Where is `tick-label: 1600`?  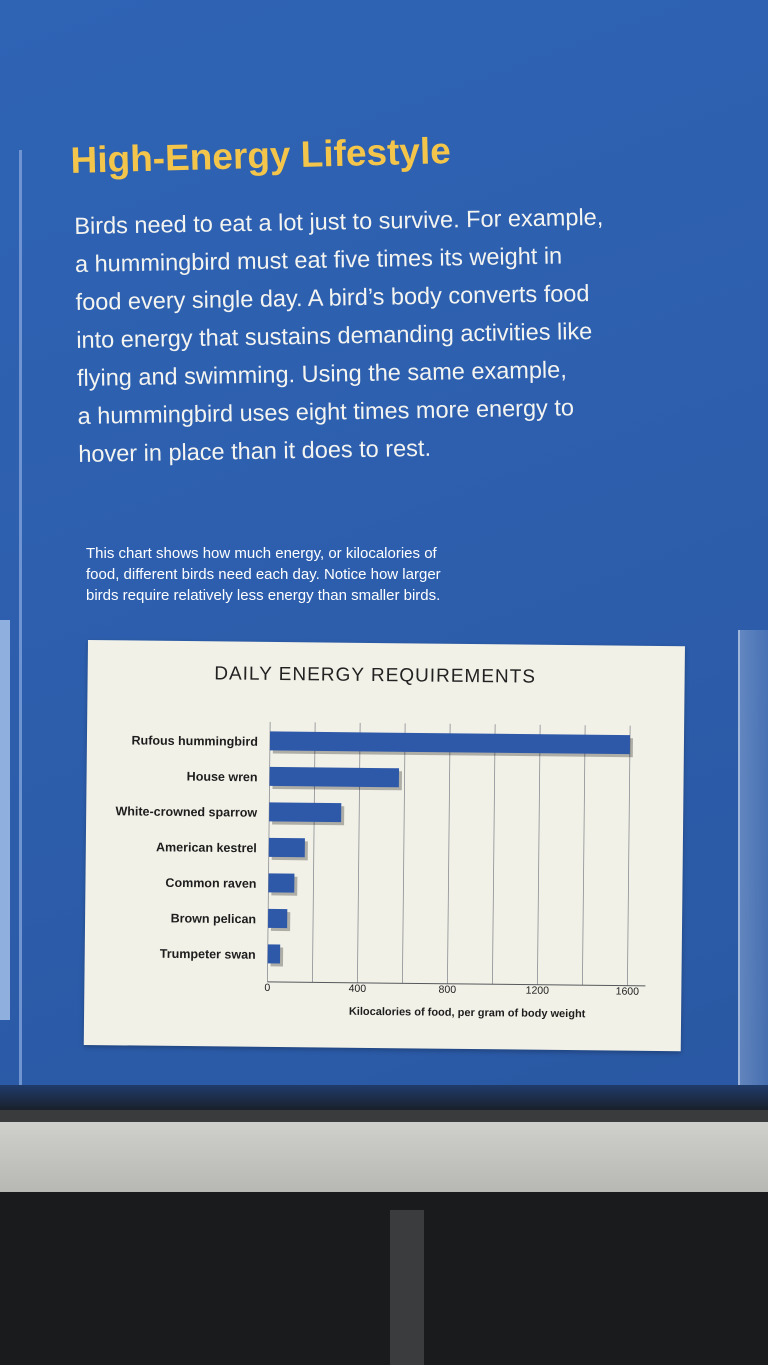
tick-label: 1600 is located at coordinates (628, 992).